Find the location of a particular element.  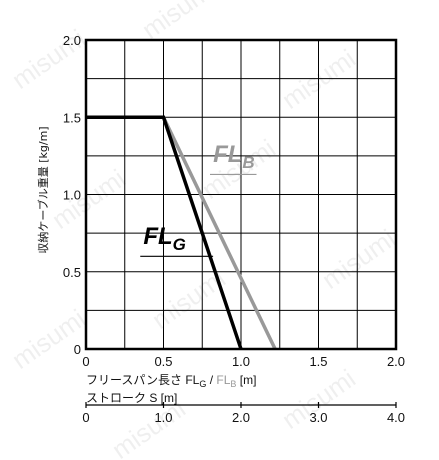

x2-axis-label: ストローク S [m] is located at coordinates (131, 398).